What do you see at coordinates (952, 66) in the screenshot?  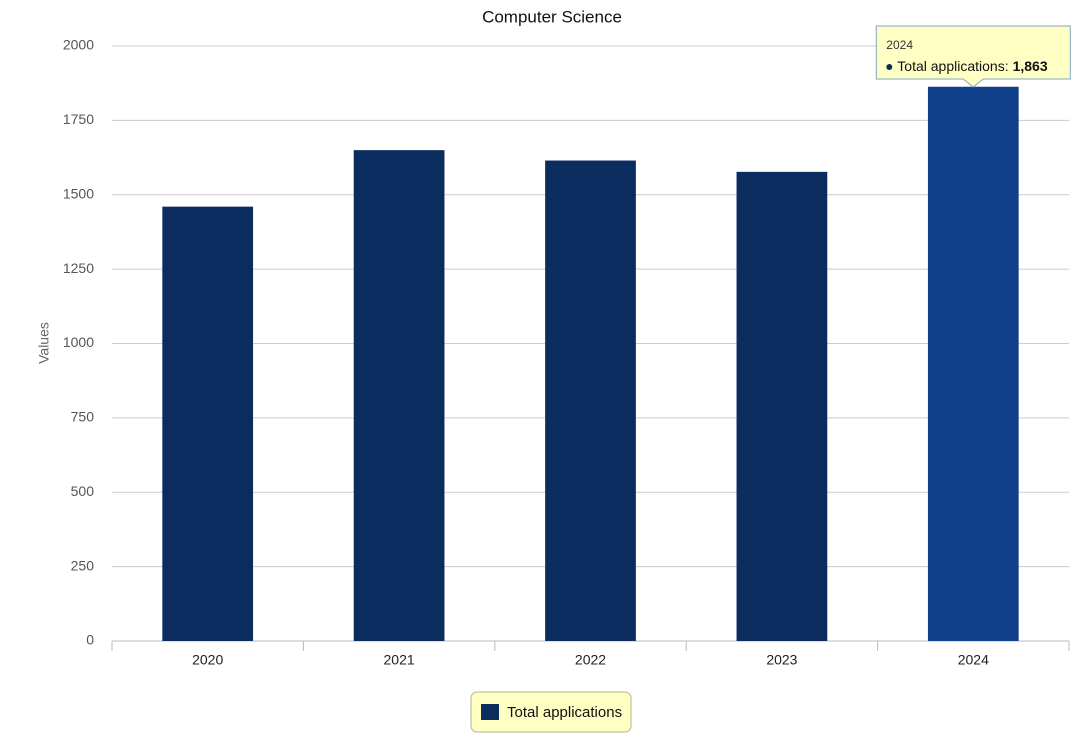 I see `tooltip-series: Total applications:` at bounding box center [952, 66].